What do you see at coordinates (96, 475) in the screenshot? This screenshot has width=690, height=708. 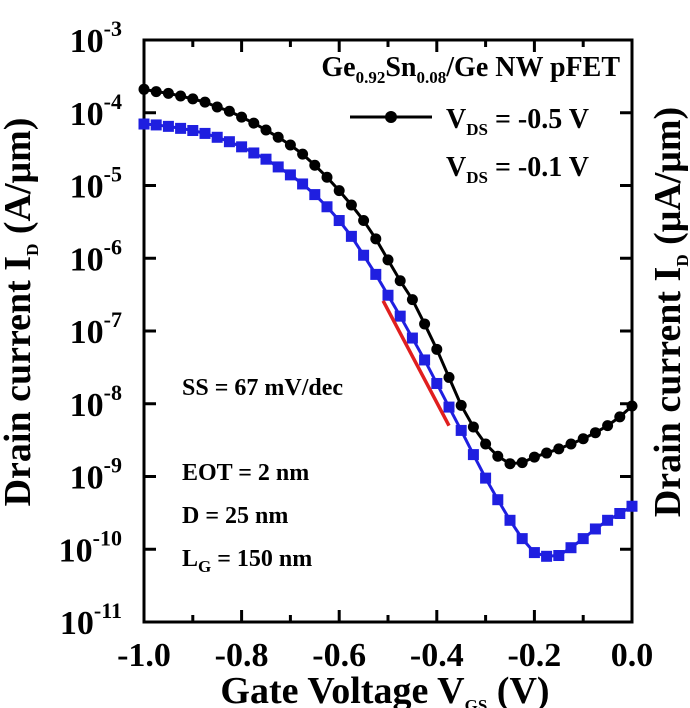 I see `y-tick-label: 10⁻⁹` at bounding box center [96, 475].